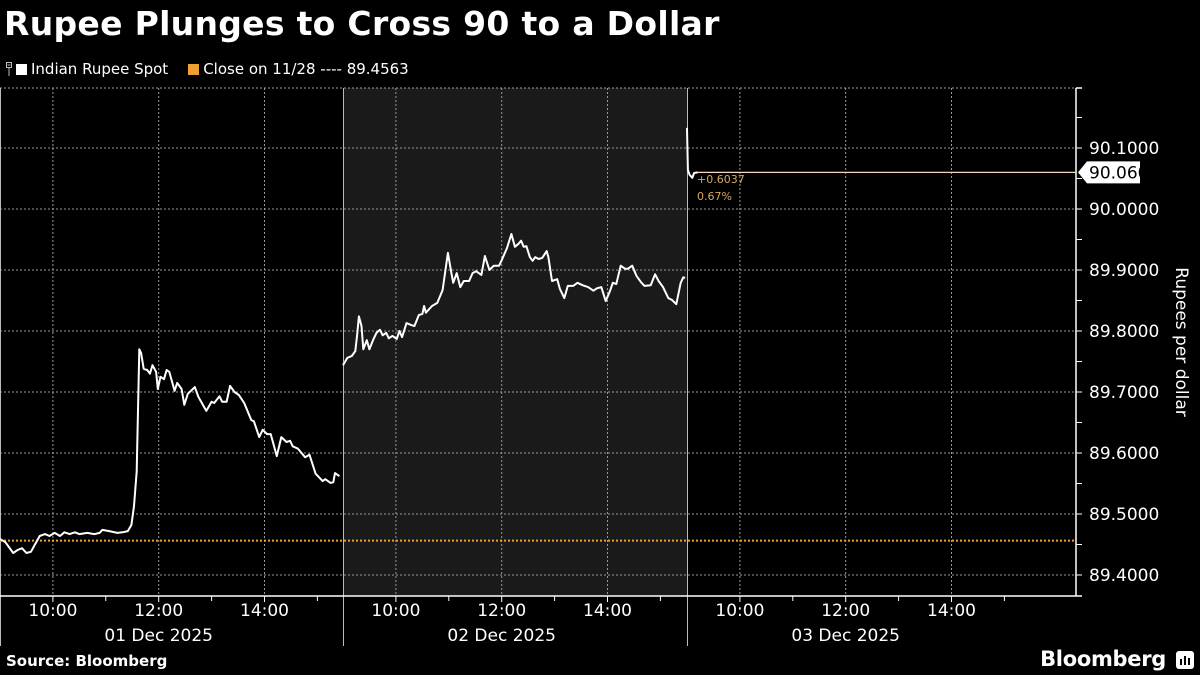 The height and width of the screenshot is (675, 1200). What do you see at coordinates (1124, 393) in the screenshot?
I see `y-tick-label: 89.7000` at bounding box center [1124, 393].